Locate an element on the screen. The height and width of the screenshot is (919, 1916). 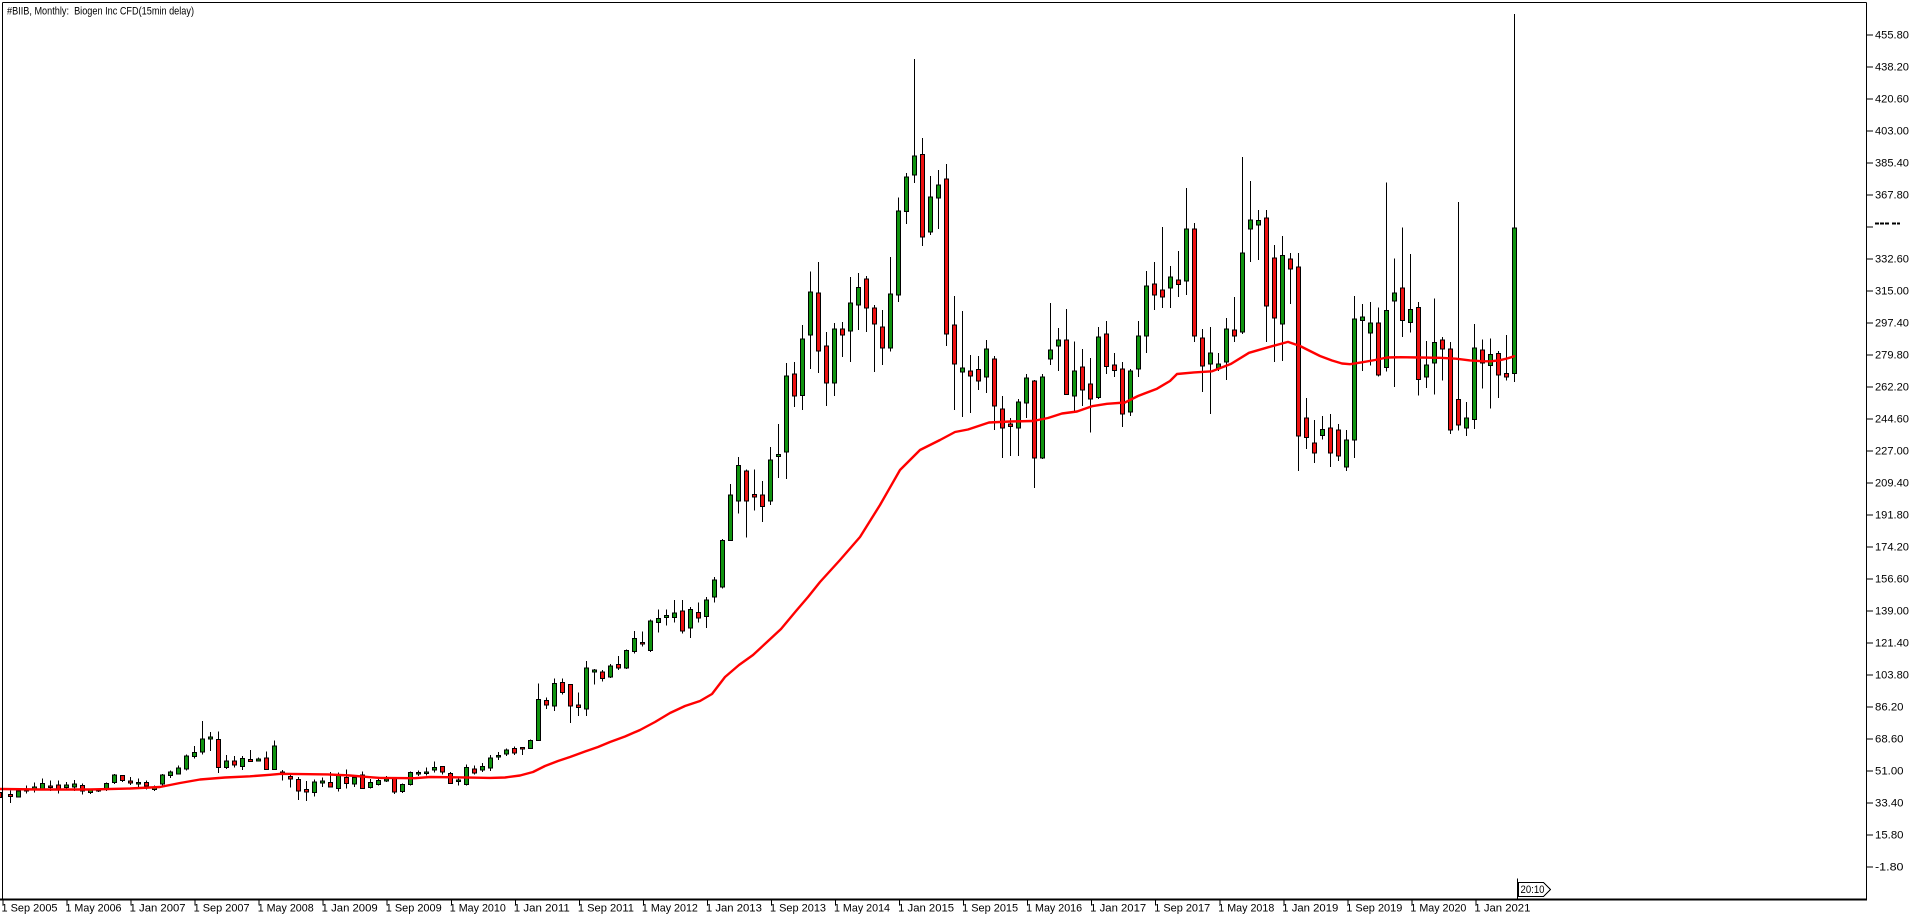
svg-text: 227.00 is located at coordinates (1892, 452).